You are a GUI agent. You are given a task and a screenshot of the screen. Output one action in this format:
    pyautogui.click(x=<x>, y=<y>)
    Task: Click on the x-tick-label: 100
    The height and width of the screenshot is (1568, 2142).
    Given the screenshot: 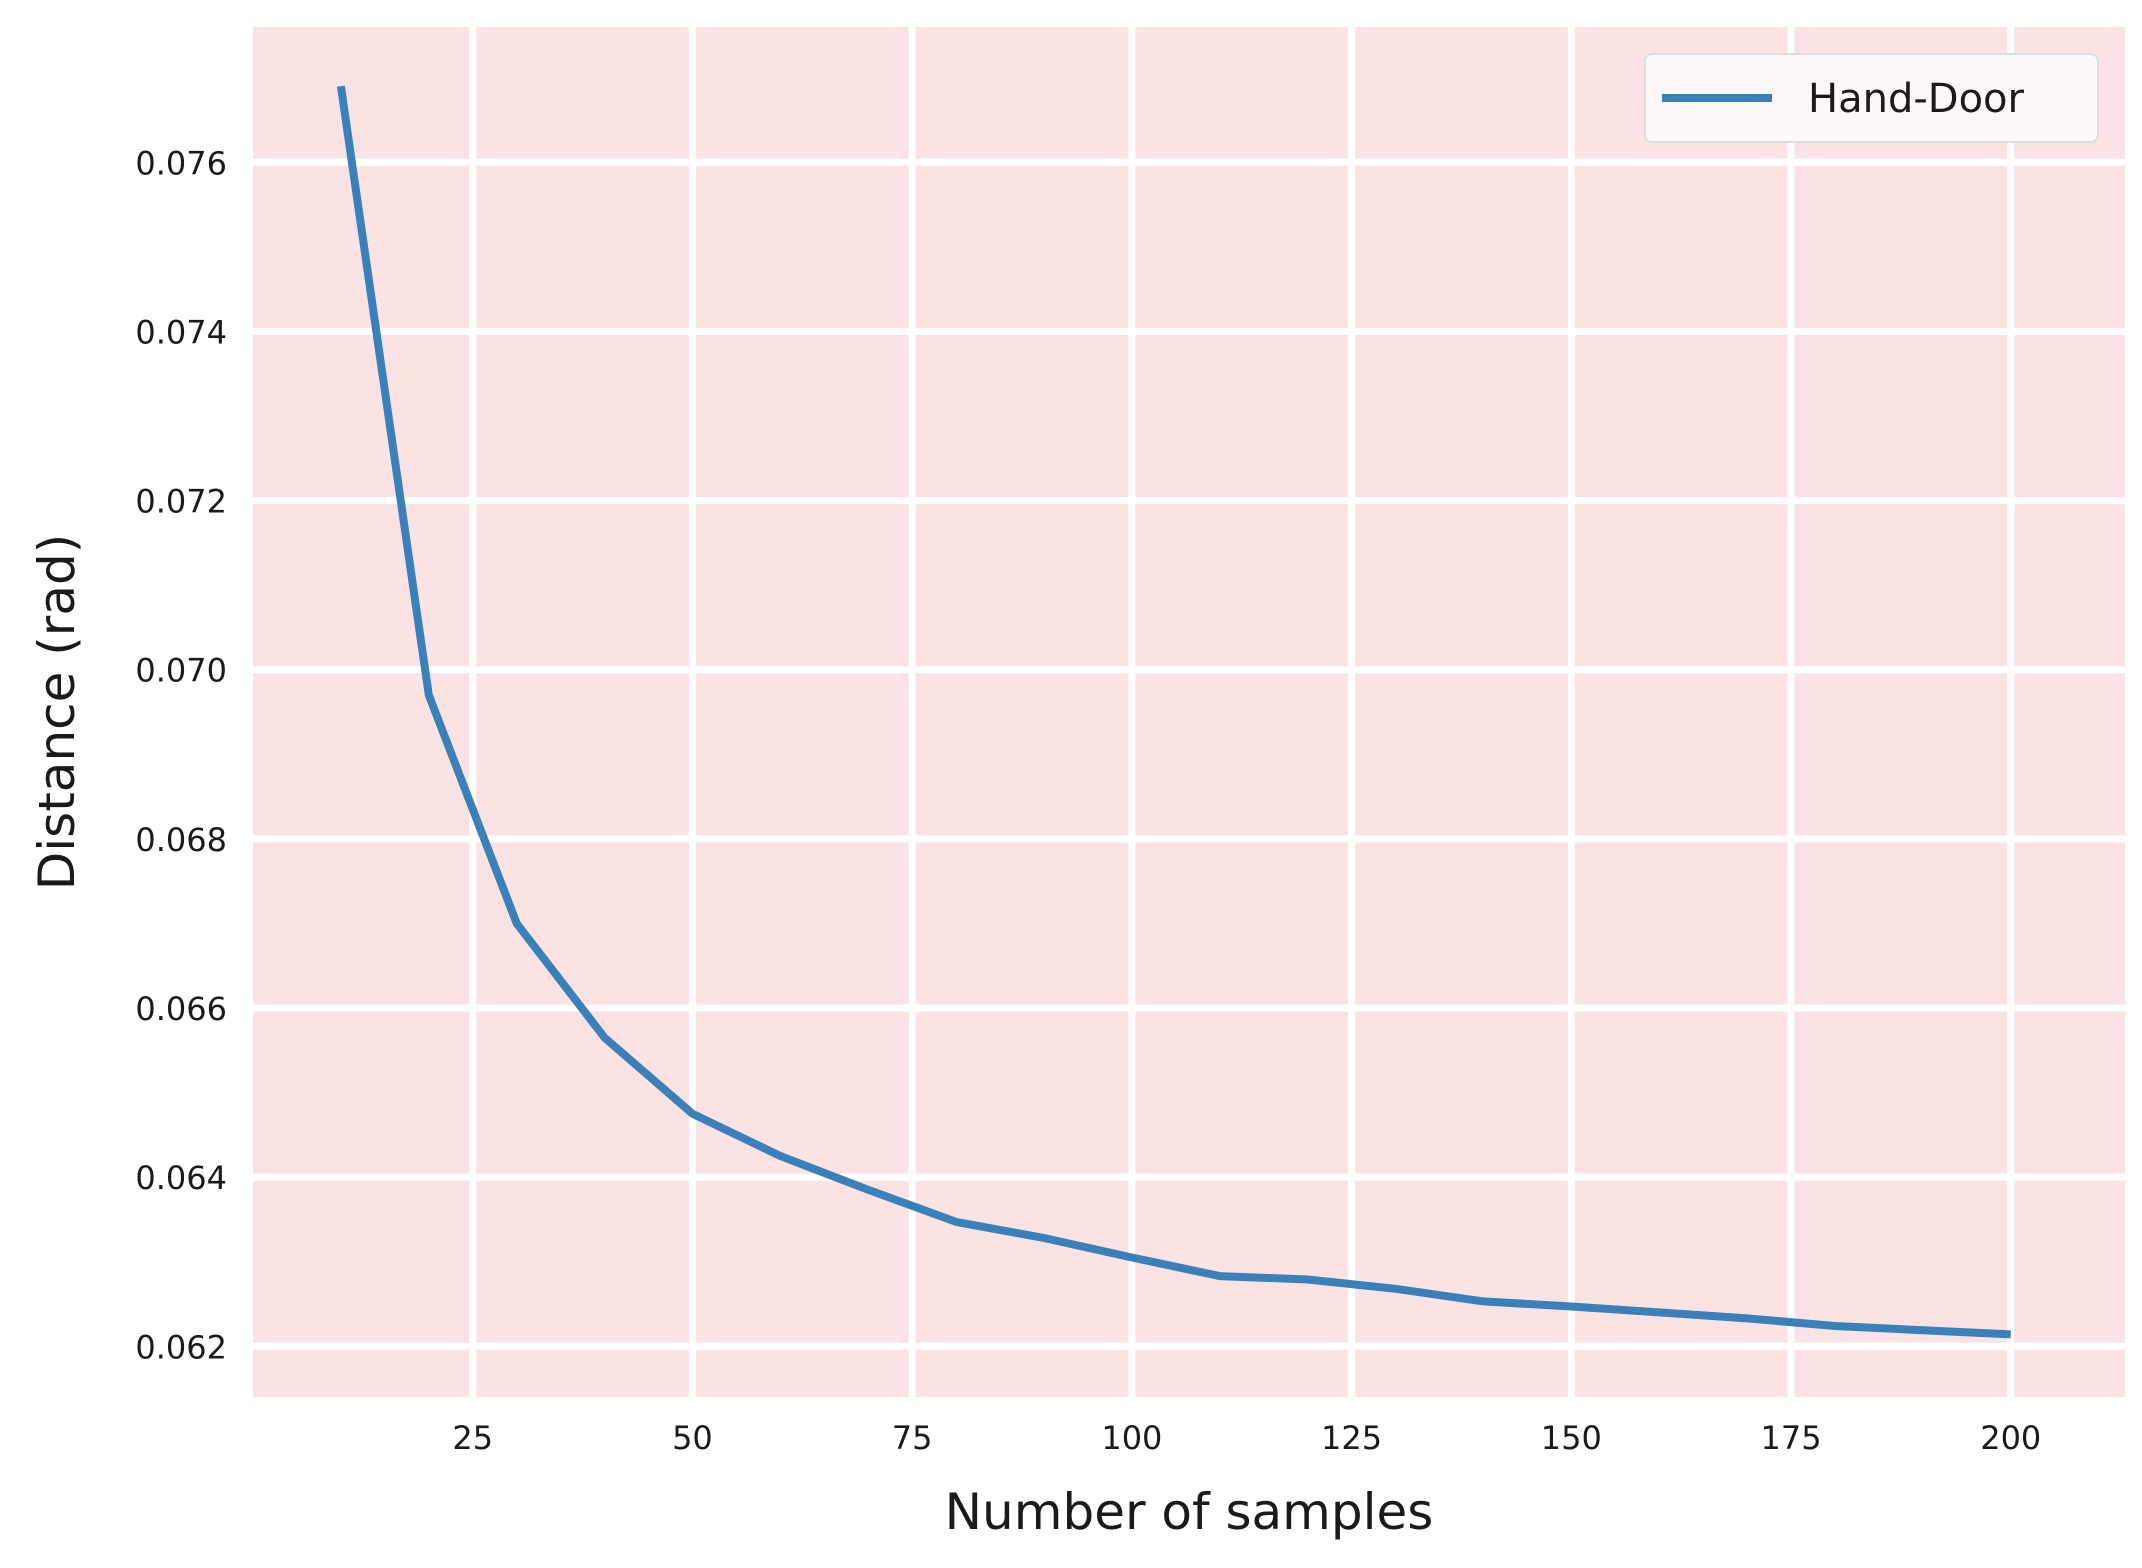 What is the action you would take?
    pyautogui.click(x=1131, y=1438)
    